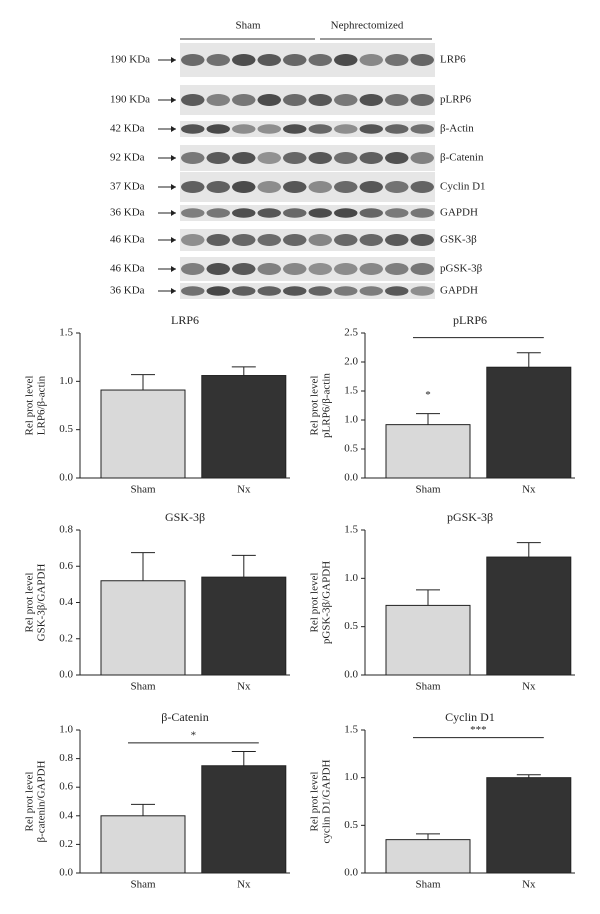  I want to click on y-tick-label: 1.5, so click(66, 333).